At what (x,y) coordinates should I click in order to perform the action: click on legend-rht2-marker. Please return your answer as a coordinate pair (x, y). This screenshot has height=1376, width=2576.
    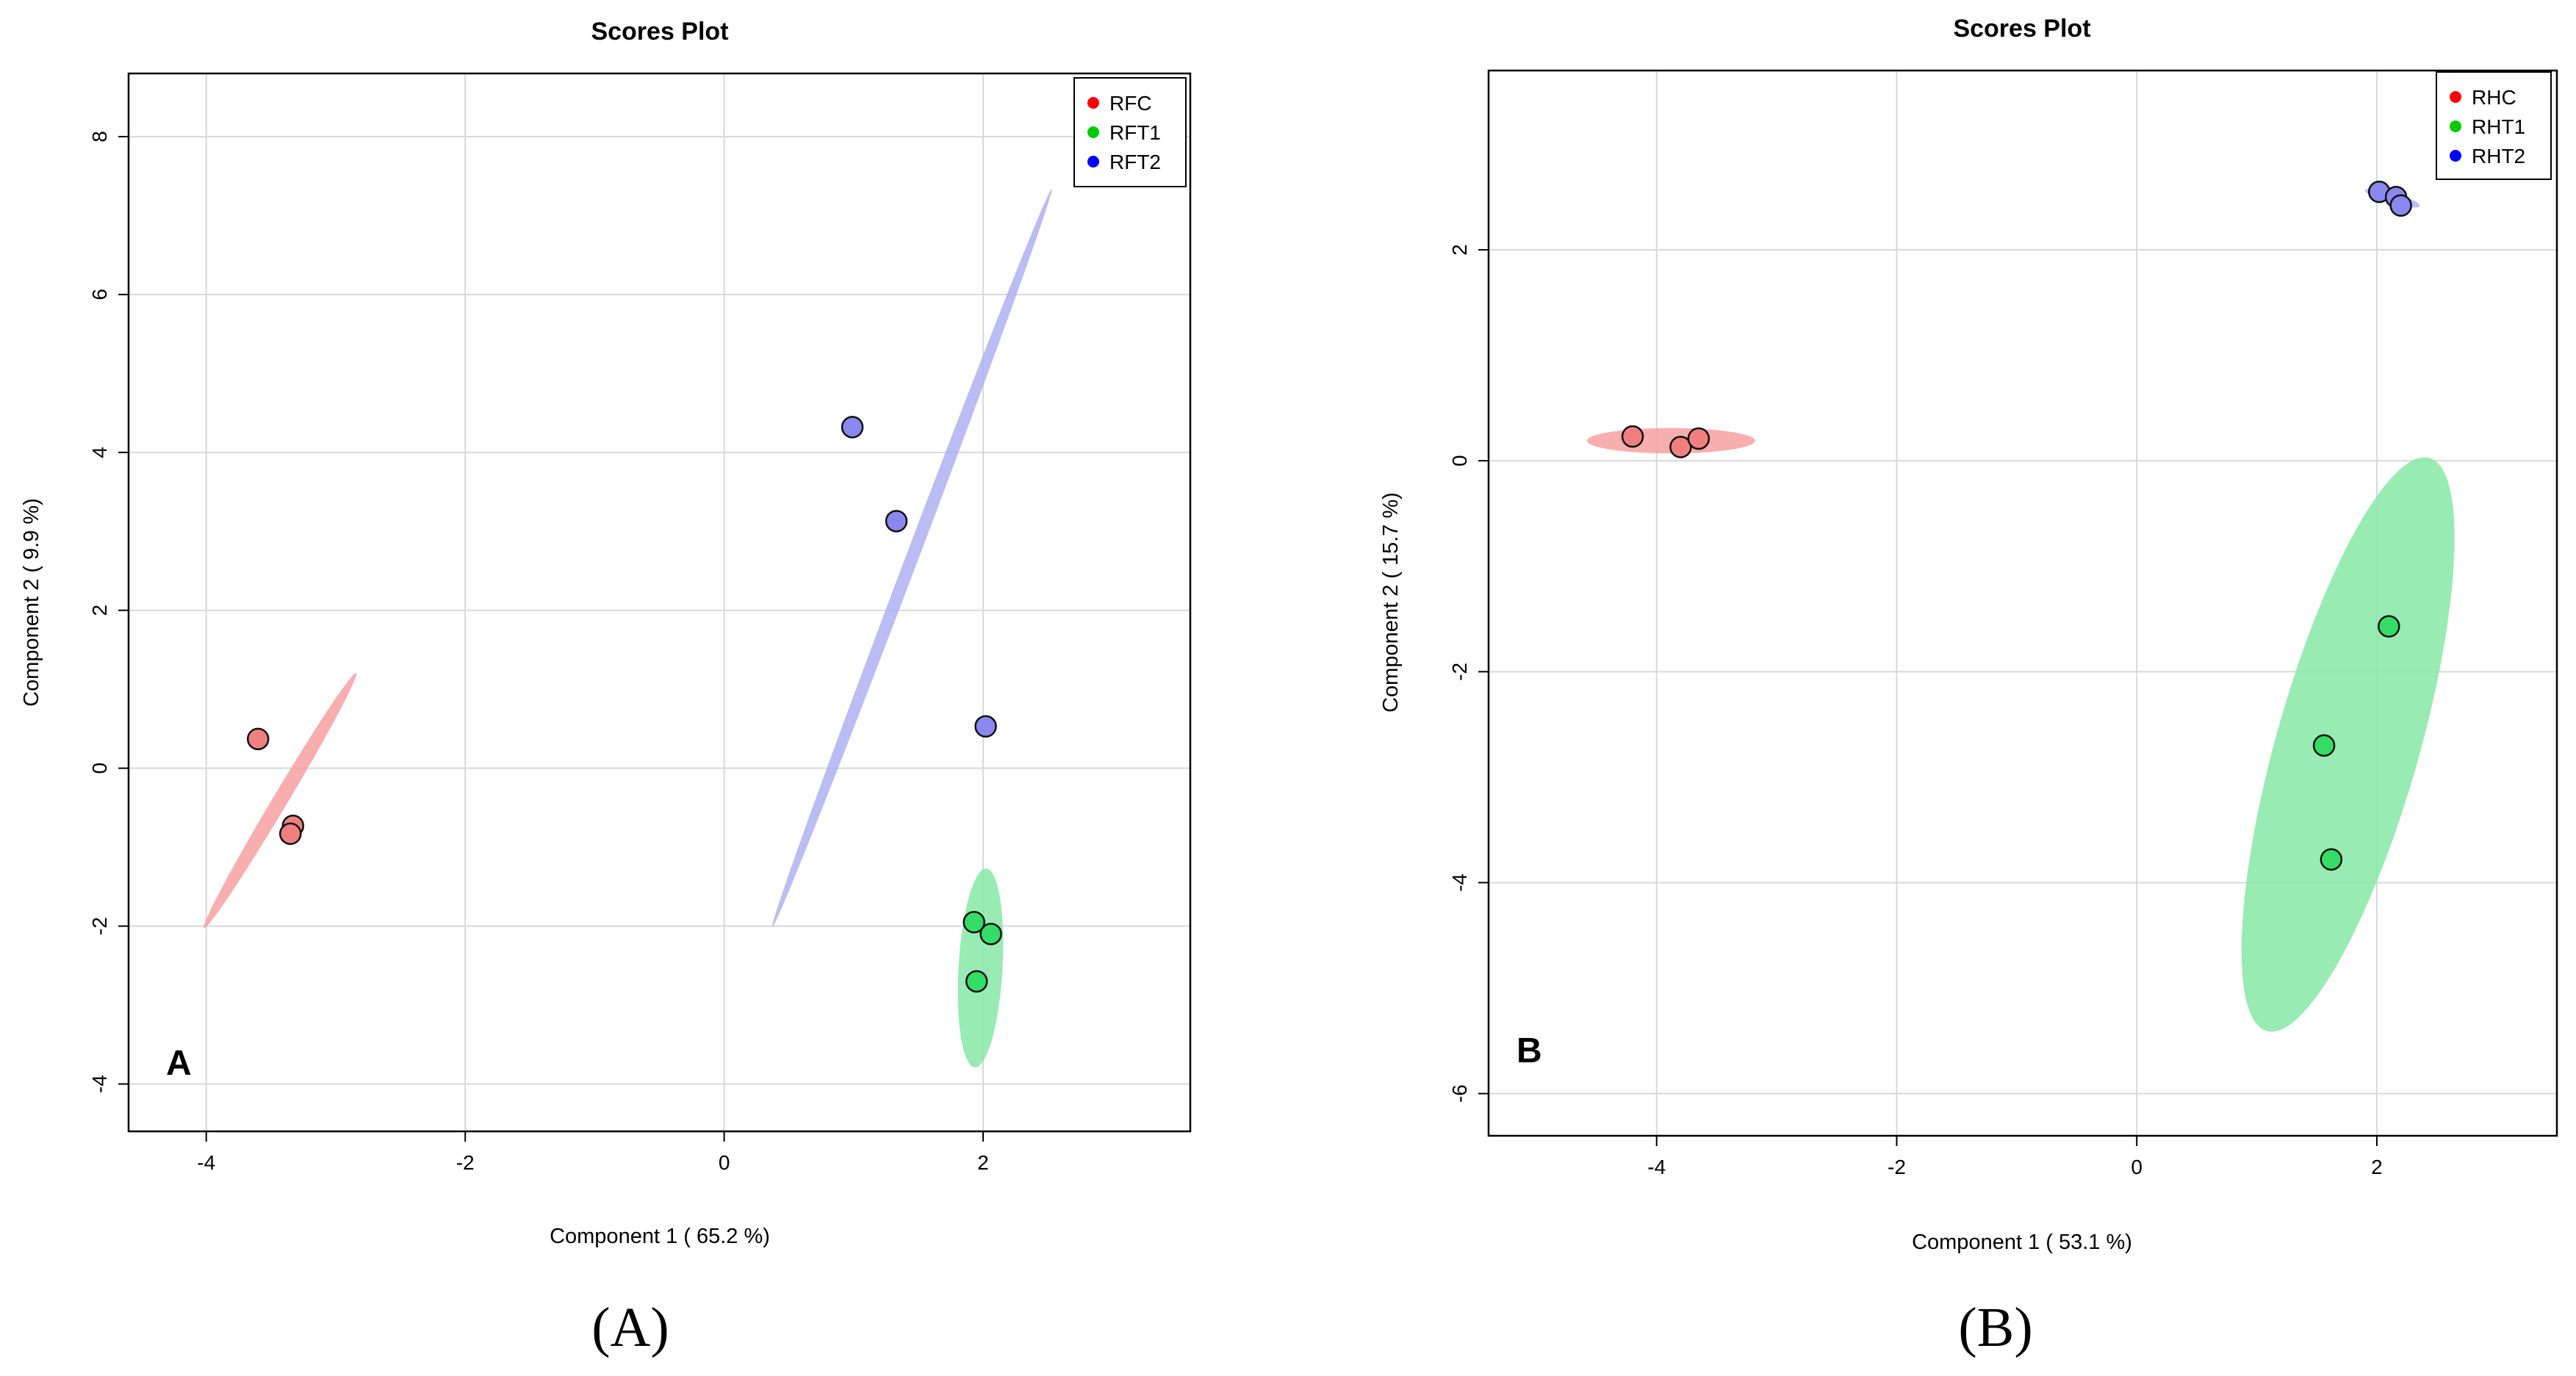
    Looking at the image, I should click on (2455, 156).